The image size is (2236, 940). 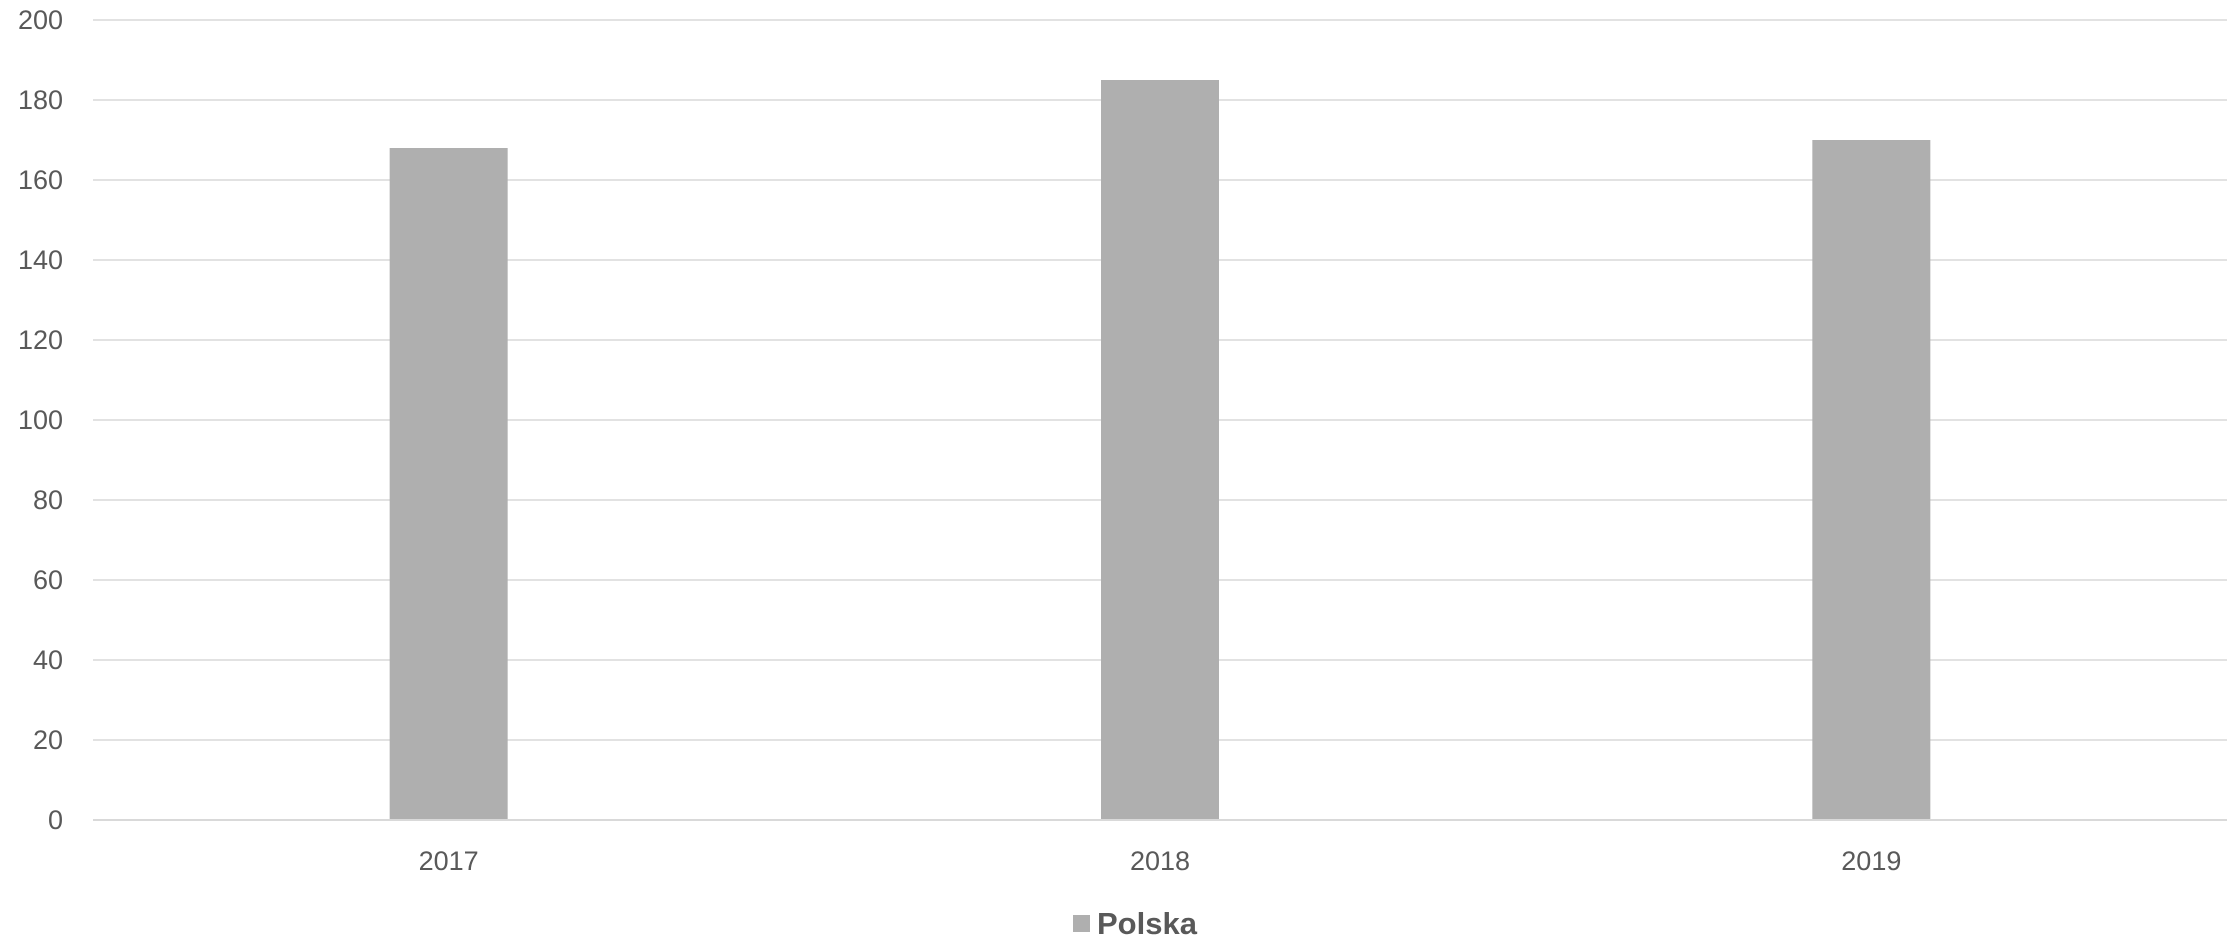 What do you see at coordinates (40, 180) in the screenshot?
I see `y-tick-label: 160` at bounding box center [40, 180].